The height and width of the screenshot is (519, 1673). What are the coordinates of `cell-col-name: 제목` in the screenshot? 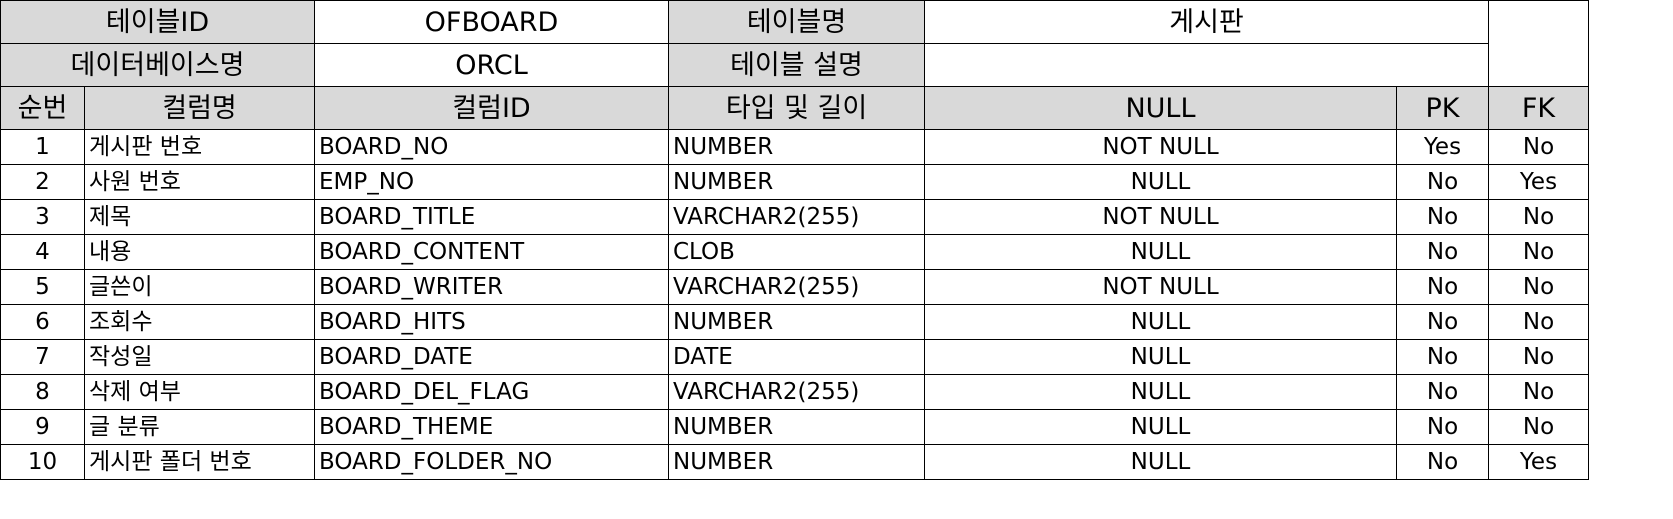 It's located at (199, 217).